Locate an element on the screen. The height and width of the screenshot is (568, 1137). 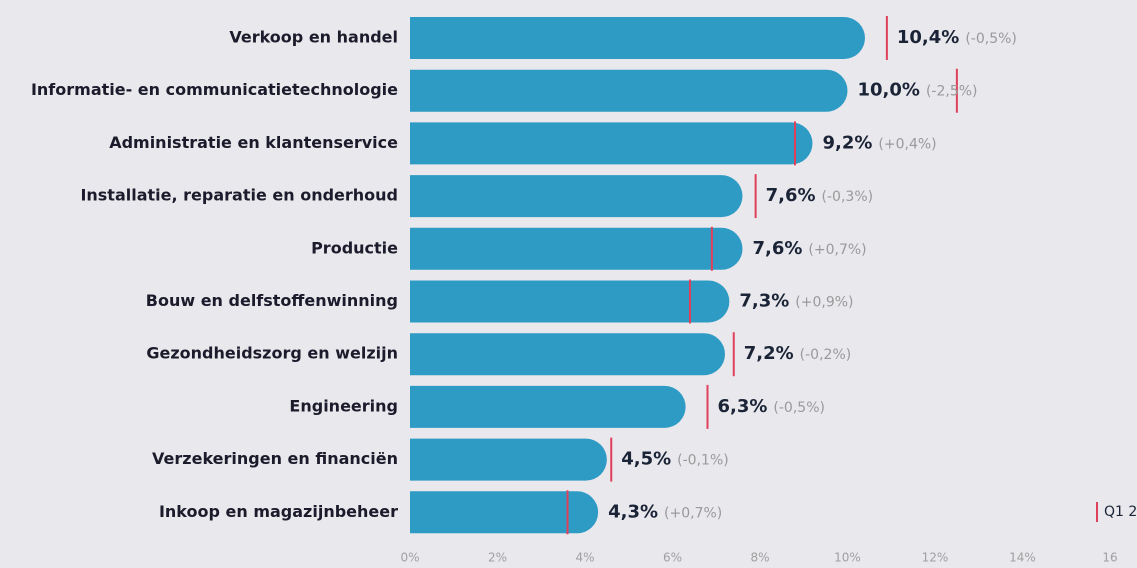
value-label: 7,3% is located at coordinates (764, 301).